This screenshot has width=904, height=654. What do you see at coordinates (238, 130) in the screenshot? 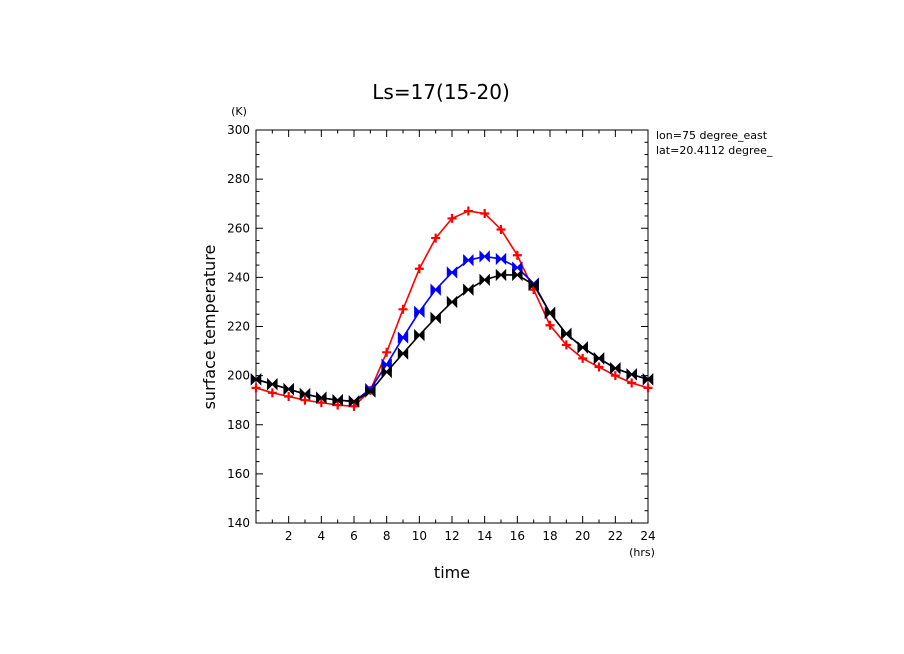
I see `y-tick-label: 300` at bounding box center [238, 130].